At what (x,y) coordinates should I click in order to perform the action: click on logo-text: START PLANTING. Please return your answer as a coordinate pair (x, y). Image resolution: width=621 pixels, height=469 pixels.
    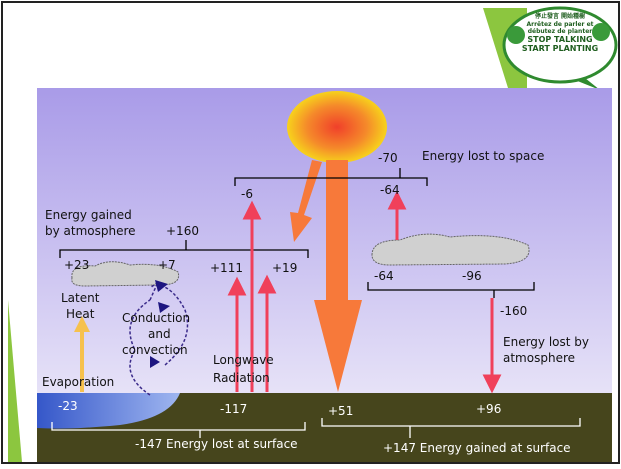
    Looking at the image, I should click on (560, 48).